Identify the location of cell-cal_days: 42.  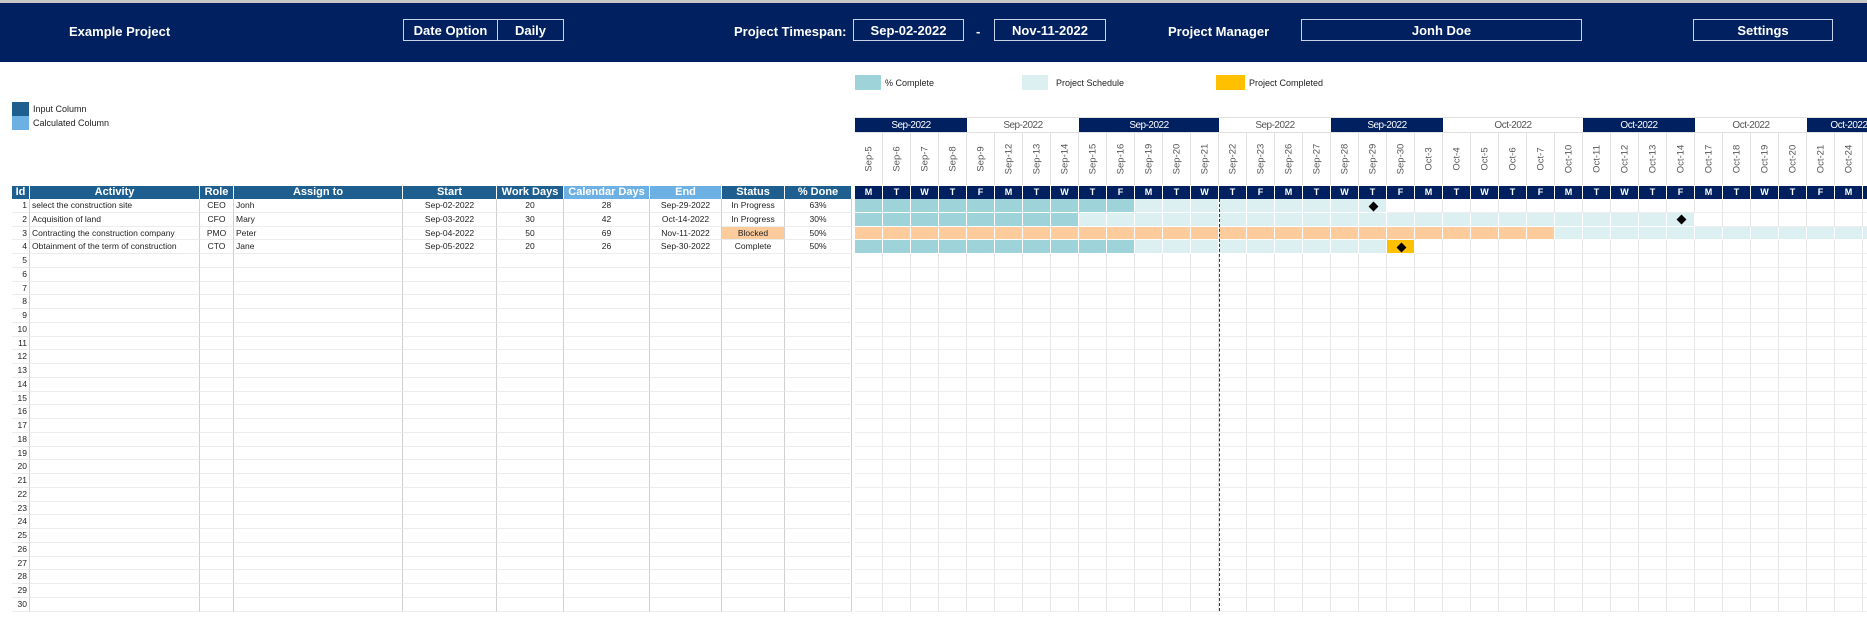
(607, 219).